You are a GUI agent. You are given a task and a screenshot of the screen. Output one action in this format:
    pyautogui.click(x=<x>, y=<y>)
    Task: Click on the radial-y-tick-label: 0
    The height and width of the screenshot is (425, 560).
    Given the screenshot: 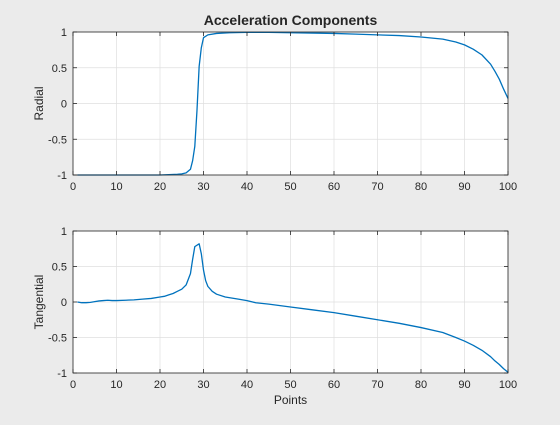 What is the action you would take?
    pyautogui.click(x=64, y=105)
    